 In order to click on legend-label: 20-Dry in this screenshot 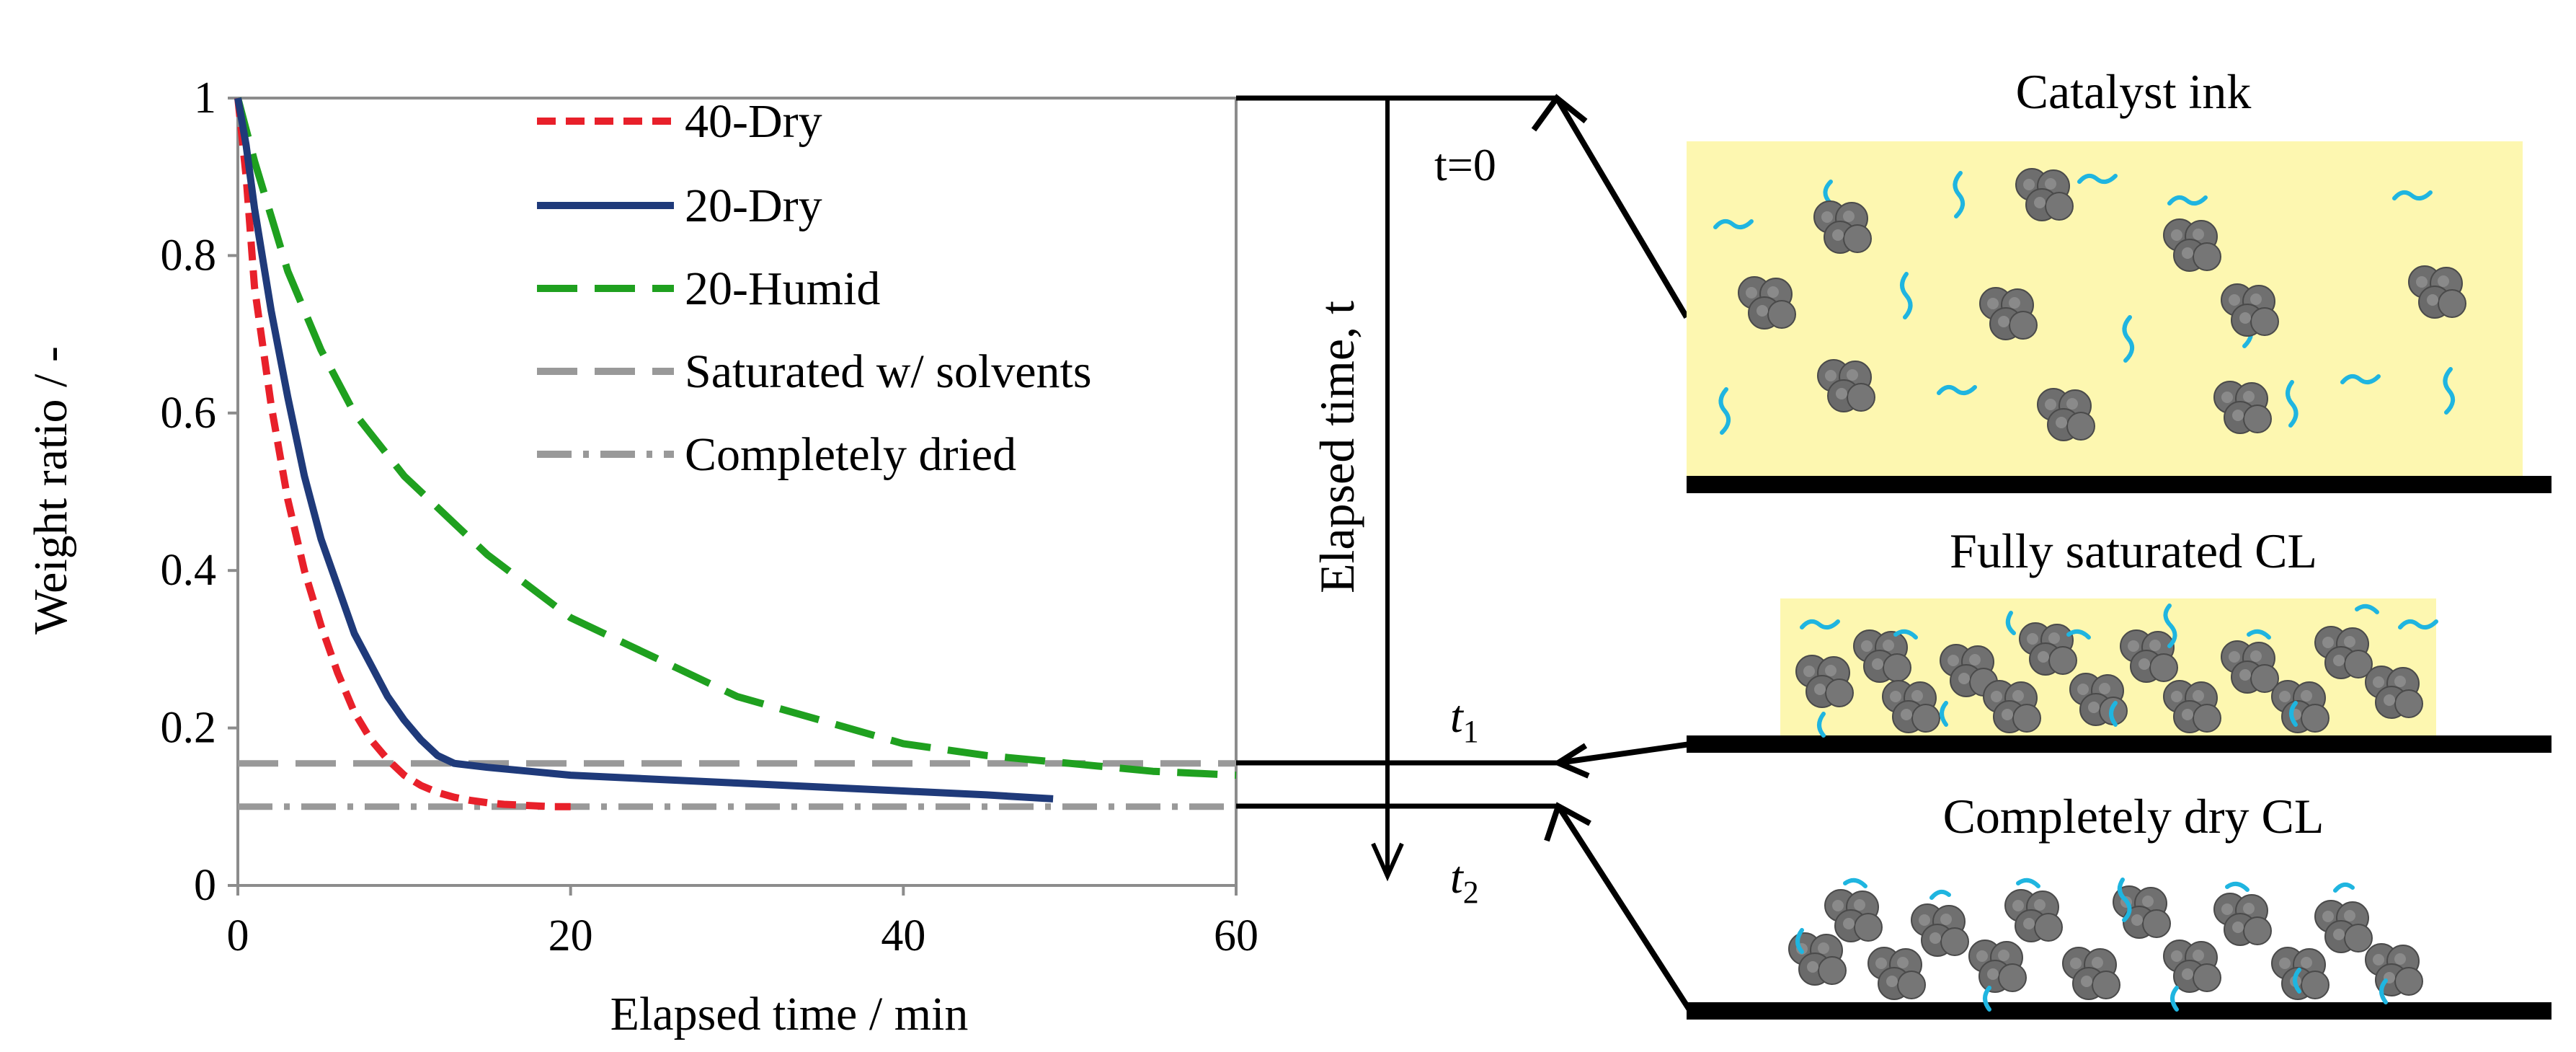, I will do `click(754, 206)`.